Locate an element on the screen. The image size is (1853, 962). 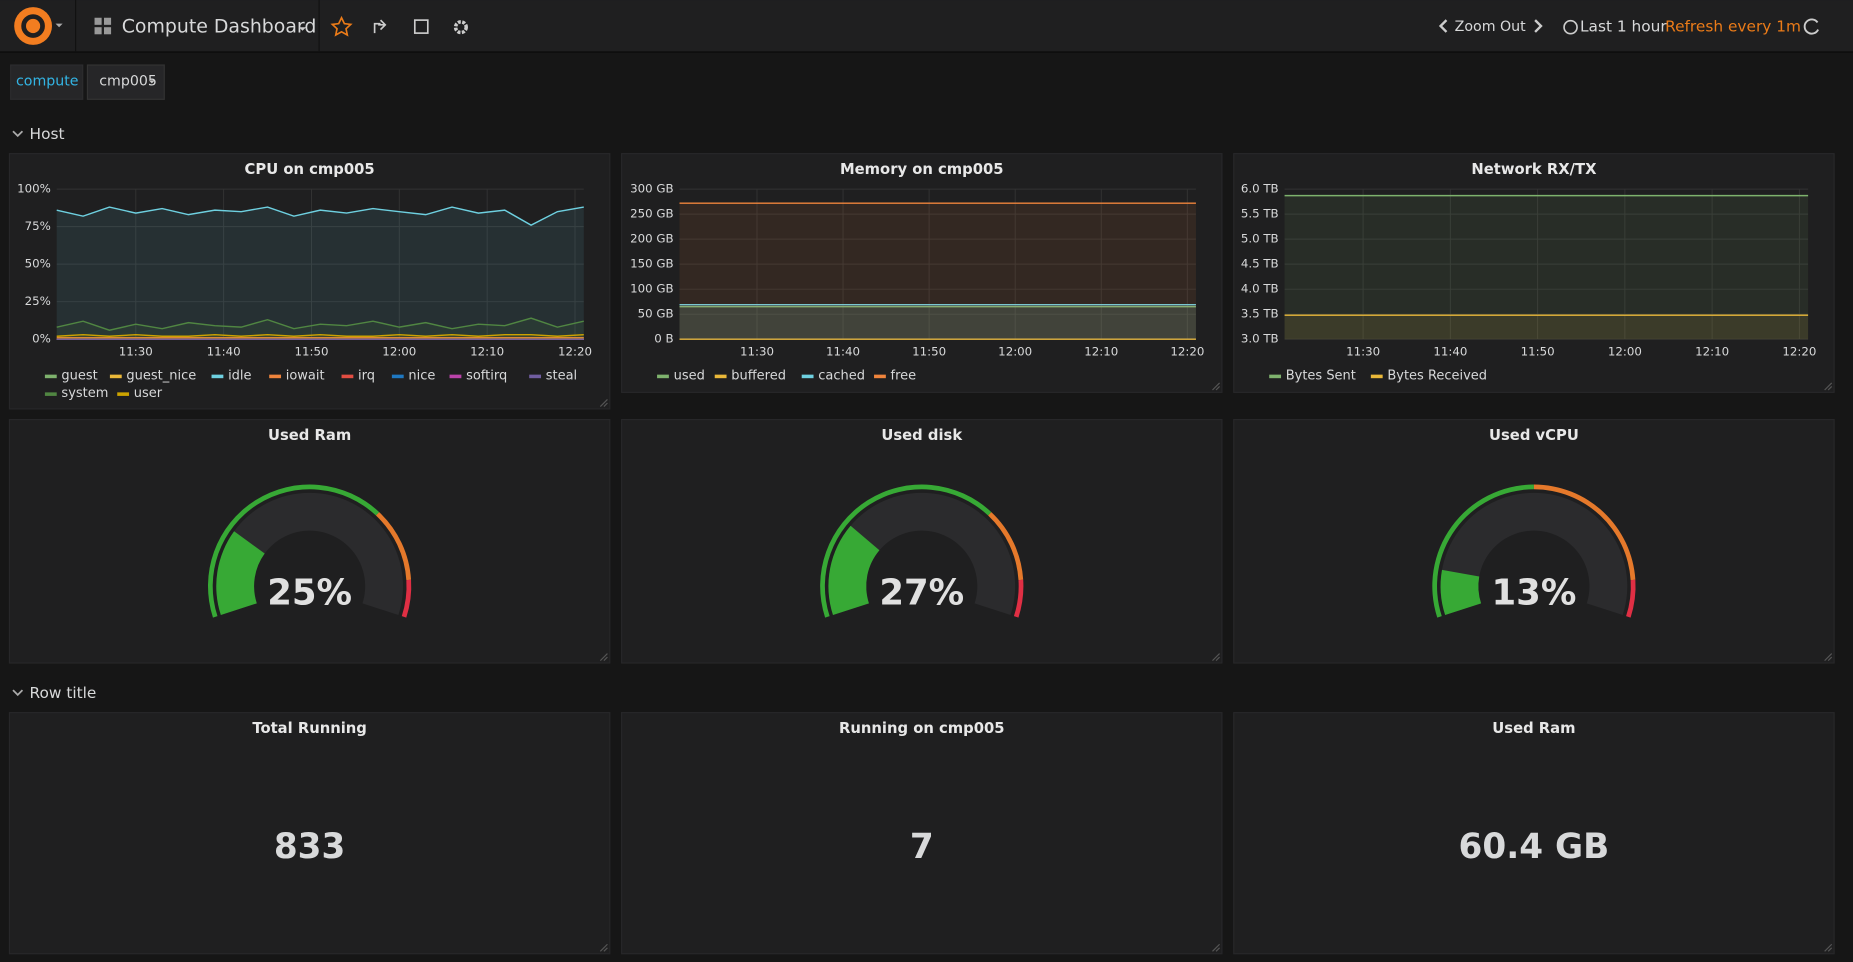
x-tick-label: 12:20 is located at coordinates (1799, 352).